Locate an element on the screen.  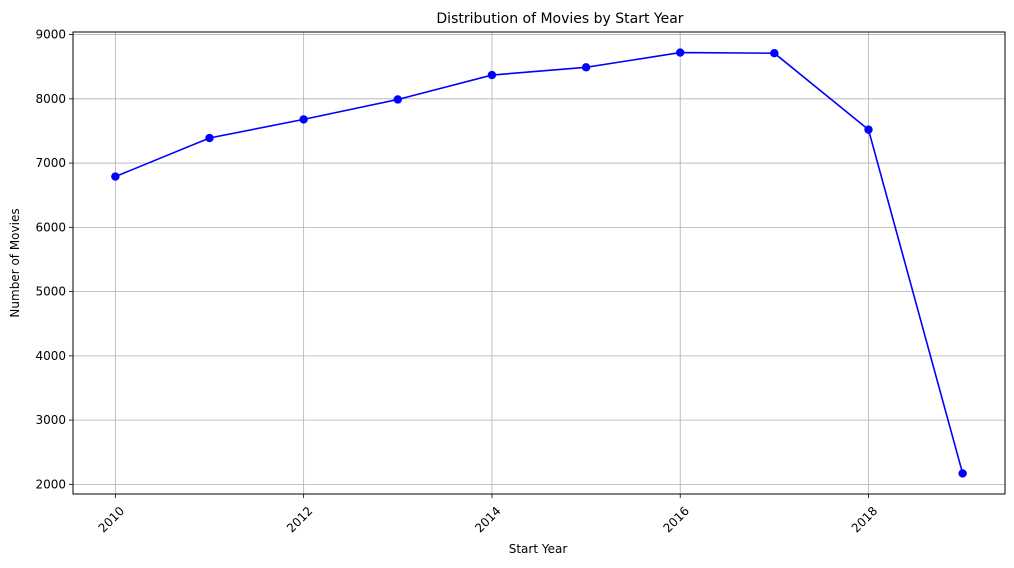
y-tick-label: 7000 is located at coordinates (50, 163).